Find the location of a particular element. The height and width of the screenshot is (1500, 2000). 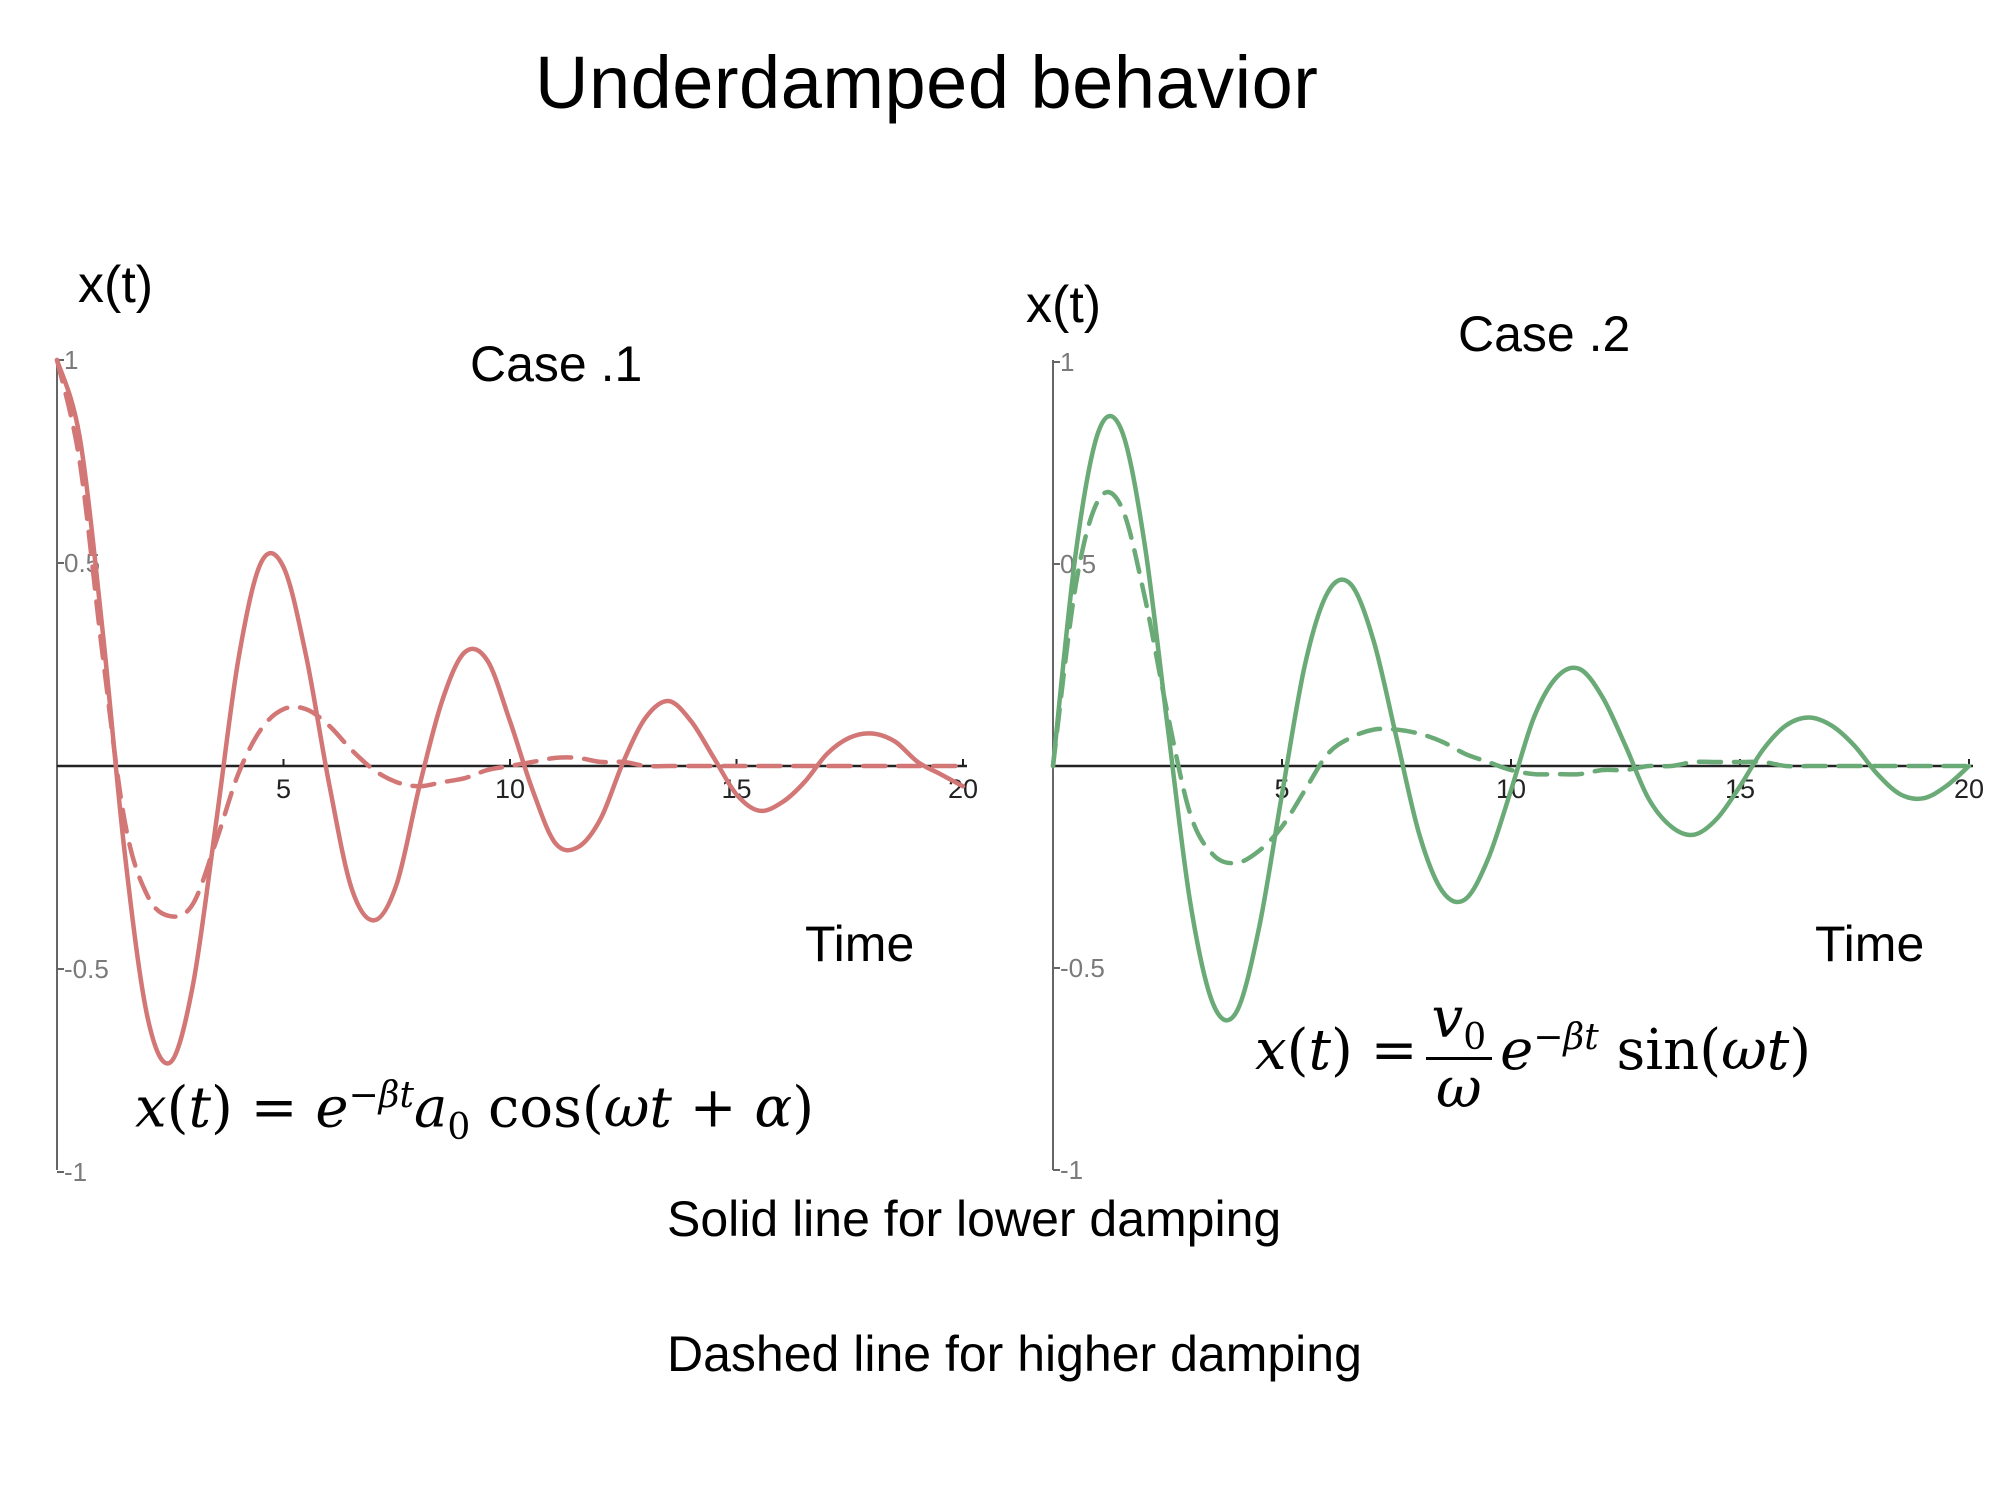

case-1-y-tick-label: -1 is located at coordinates (75, 1172).